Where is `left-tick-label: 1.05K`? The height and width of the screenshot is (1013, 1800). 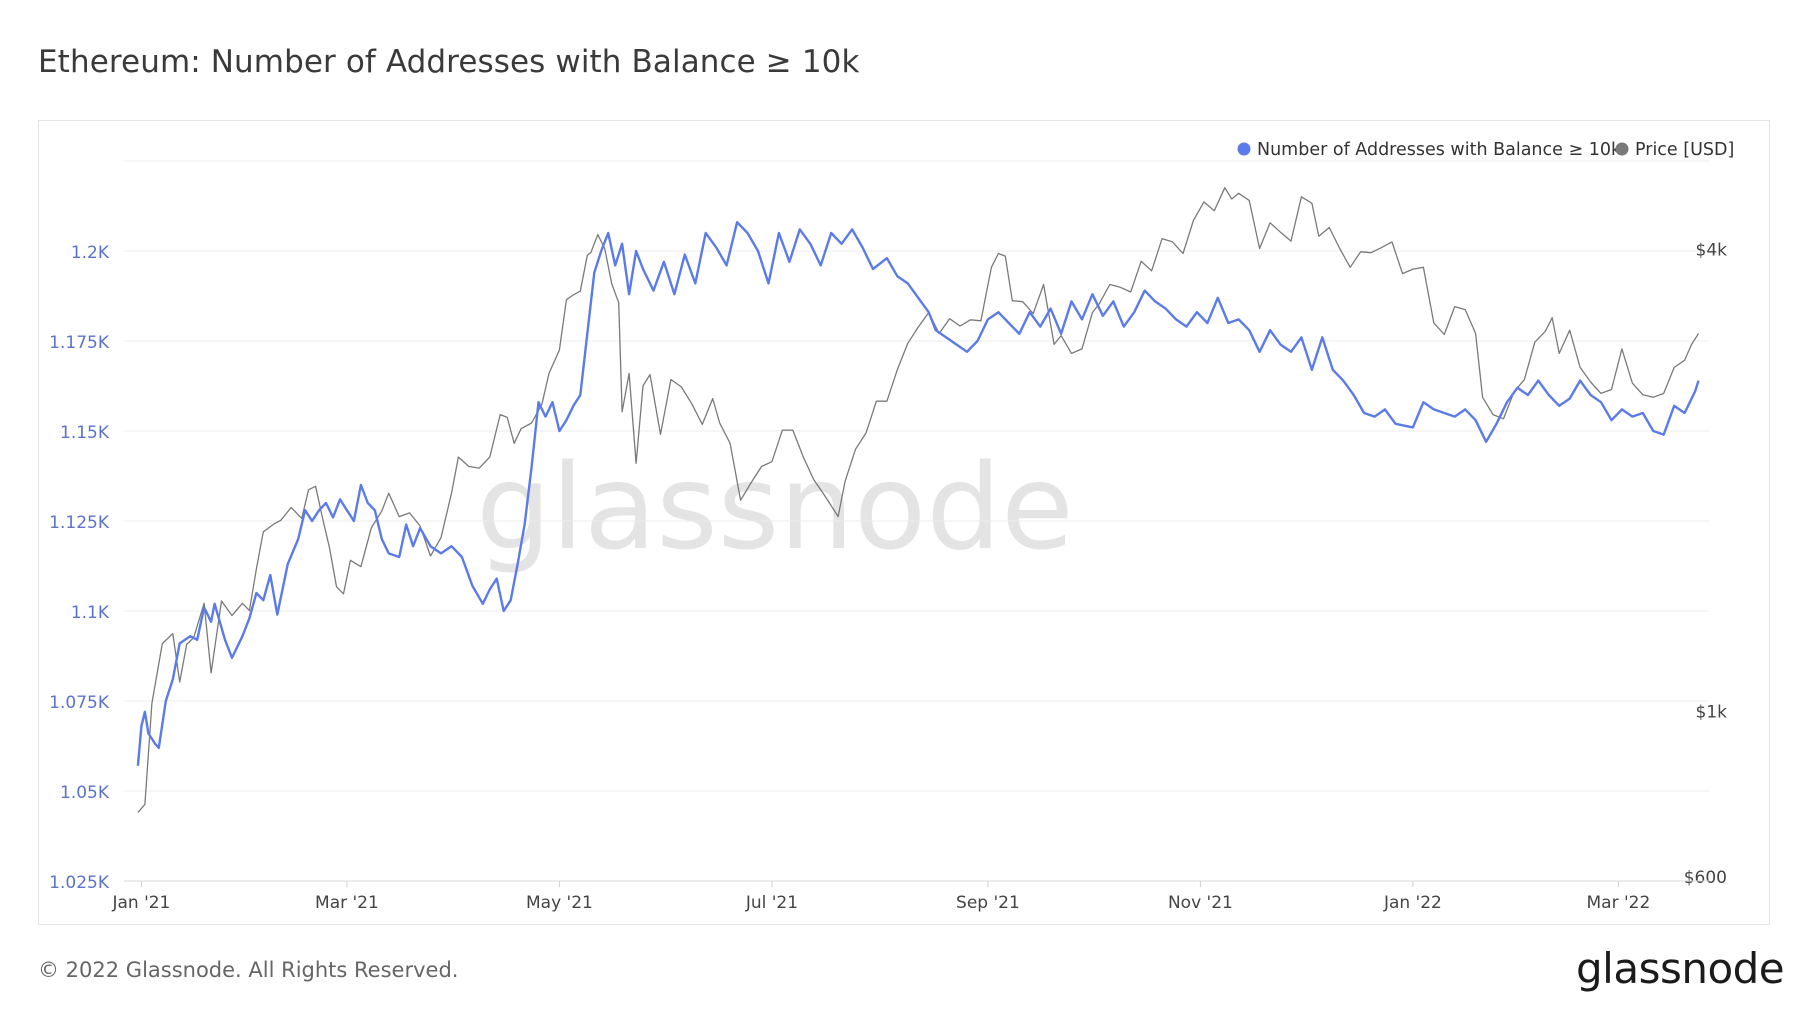
left-tick-label: 1.05K is located at coordinates (85, 793).